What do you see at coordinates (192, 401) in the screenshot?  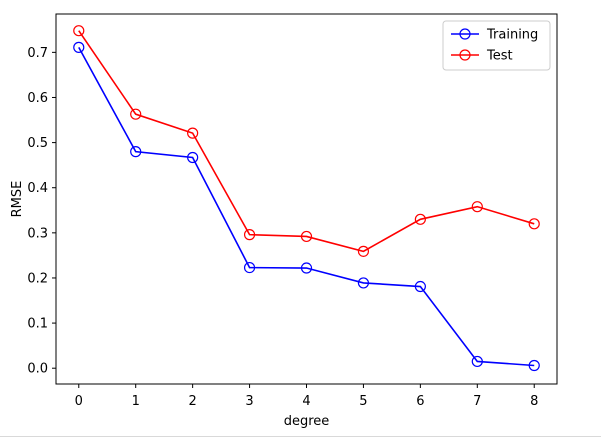 I see `x-tick-label: 2` at bounding box center [192, 401].